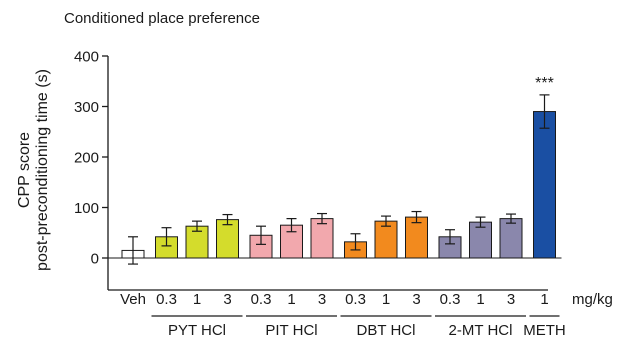  What do you see at coordinates (86, 57) in the screenshot?
I see `y-tick-label-400: 400` at bounding box center [86, 57].